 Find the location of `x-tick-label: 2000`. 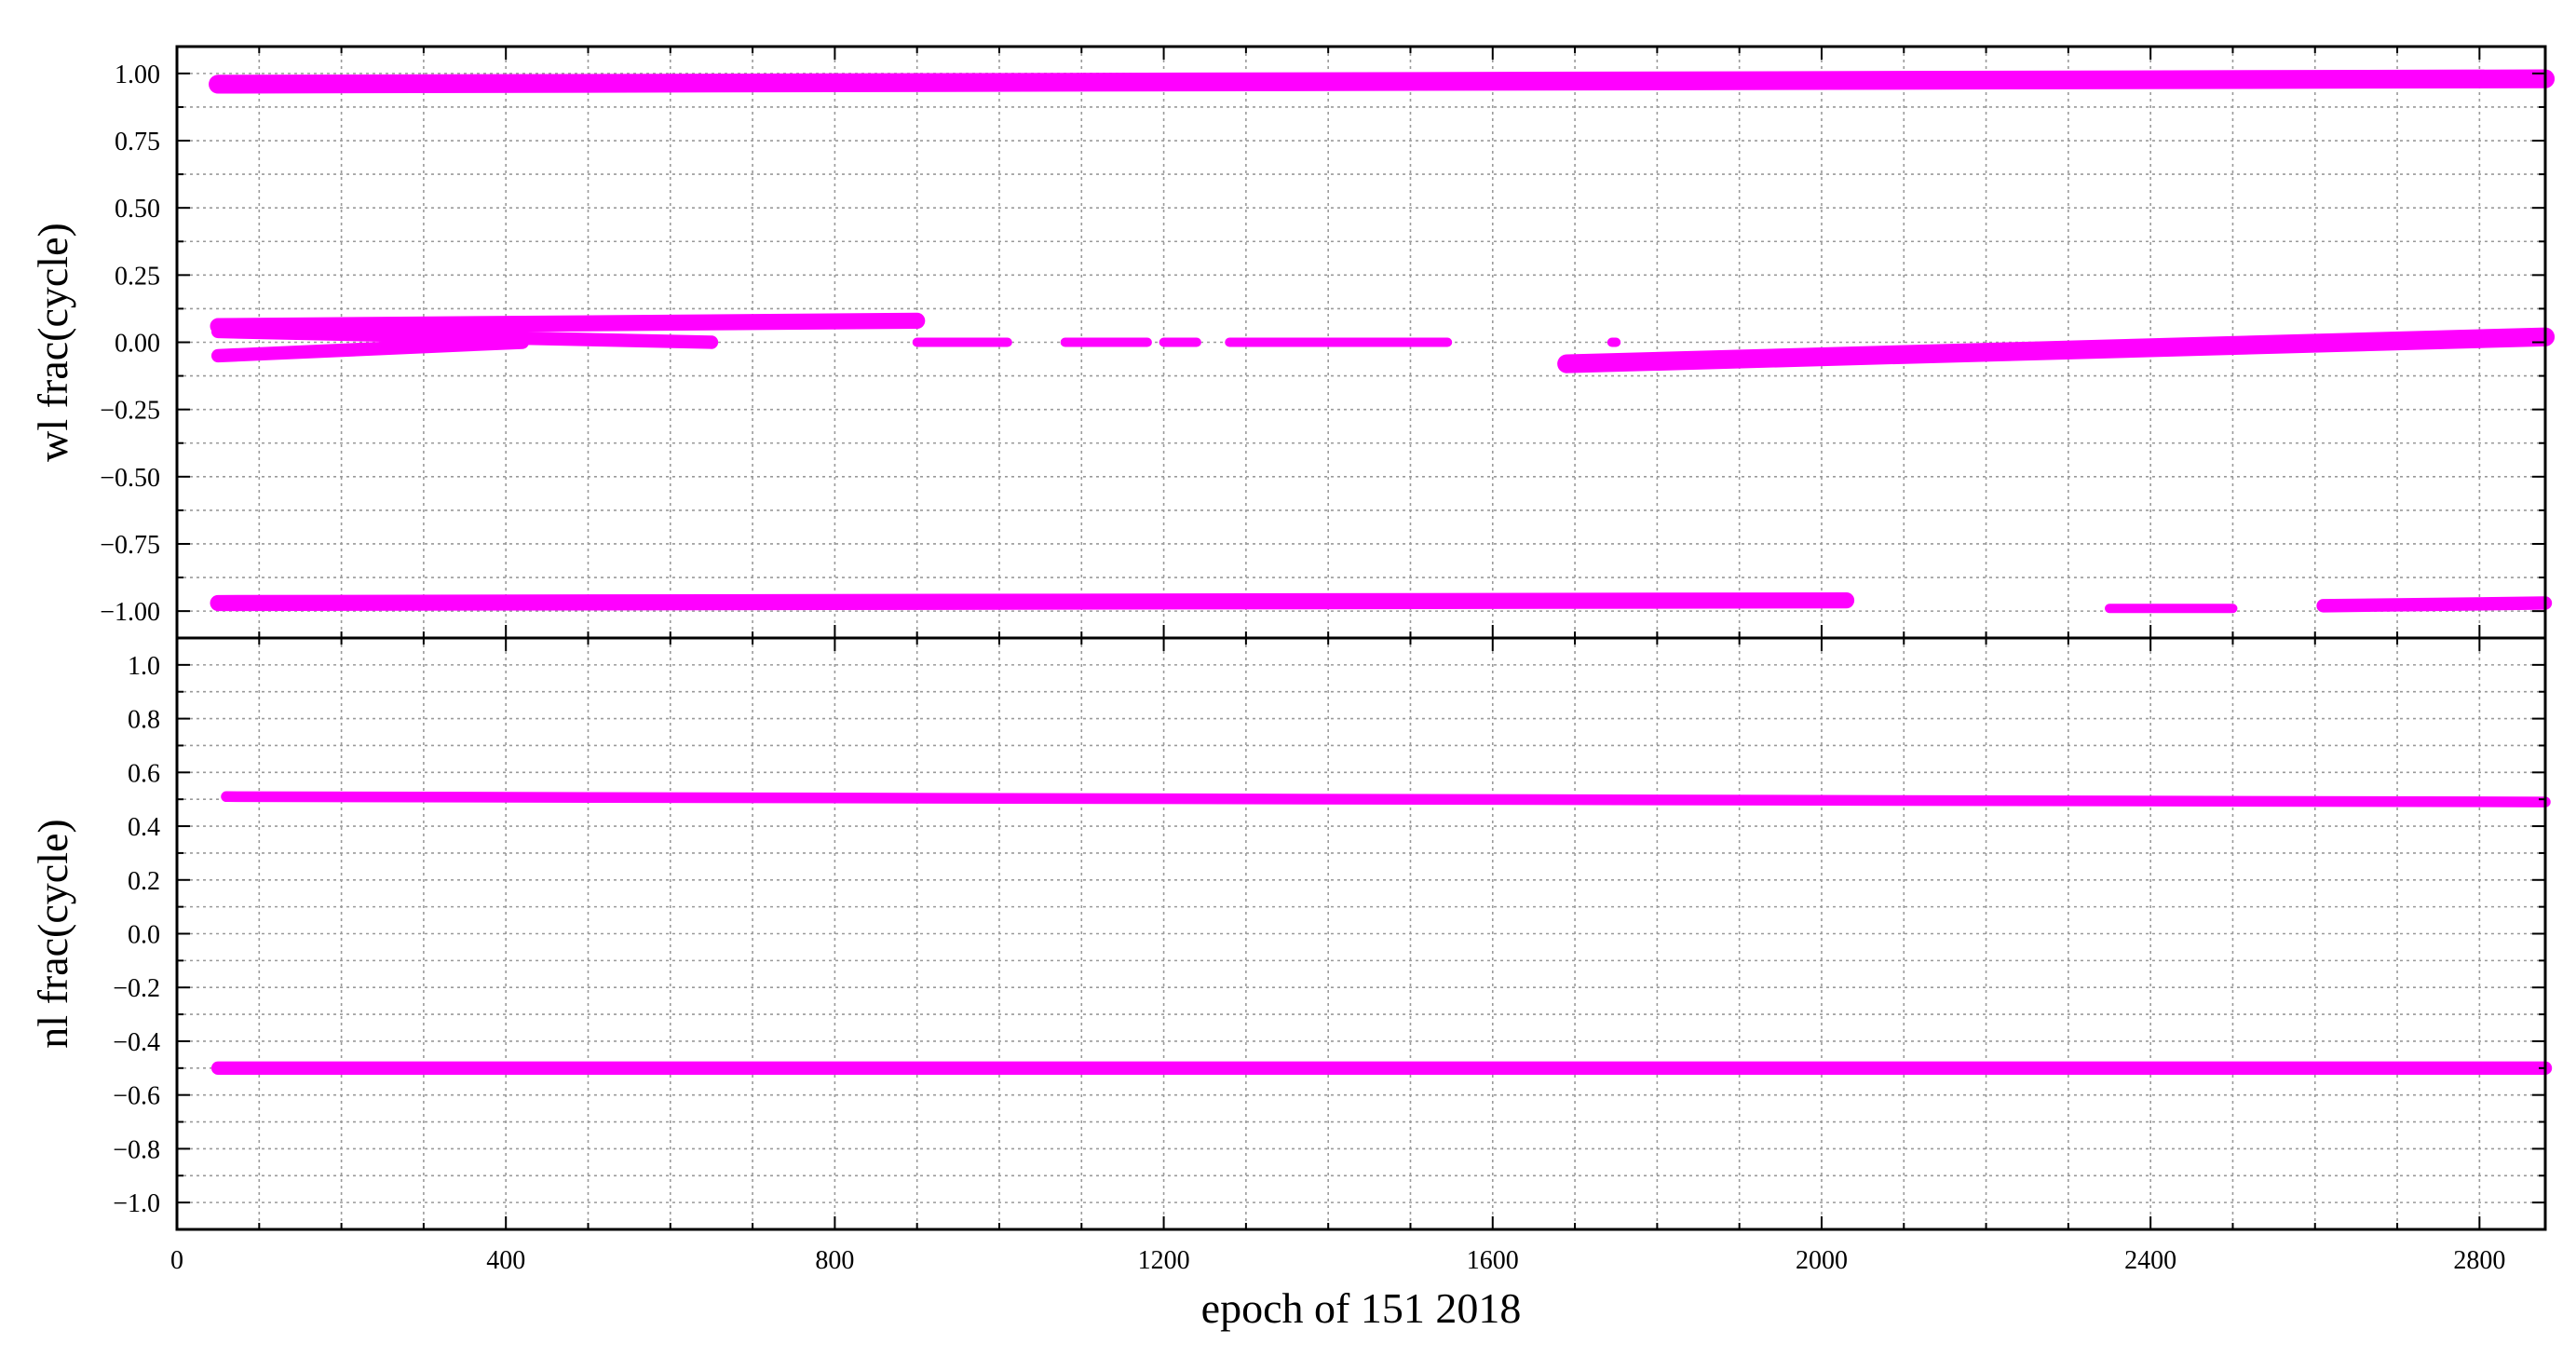

x-tick-label: 2000 is located at coordinates (1822, 1260).